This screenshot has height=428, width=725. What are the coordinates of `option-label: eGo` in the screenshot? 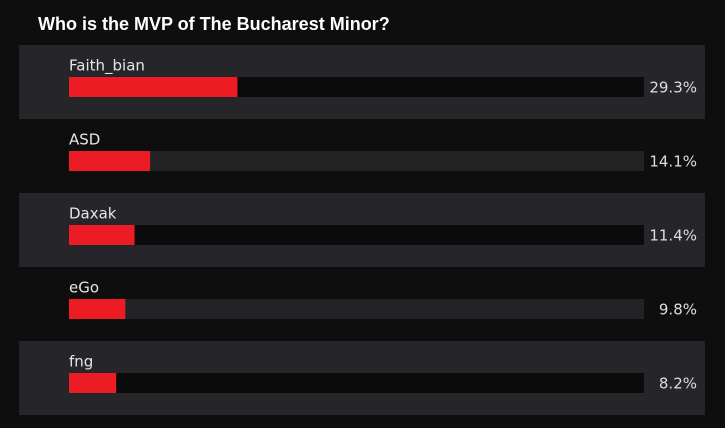 It's located at (84, 288).